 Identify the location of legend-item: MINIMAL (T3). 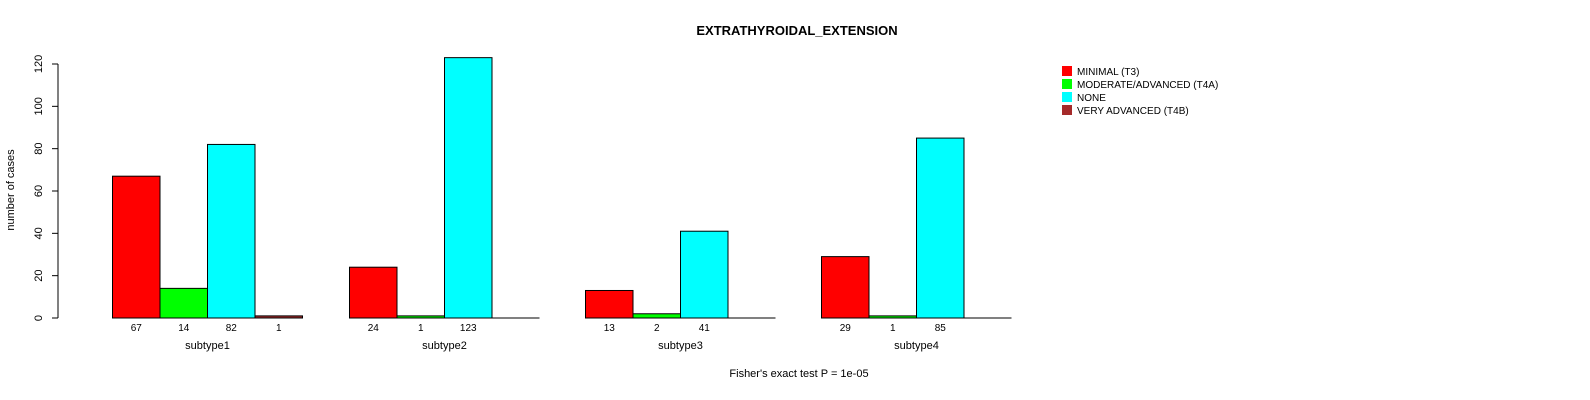
(1100, 72).